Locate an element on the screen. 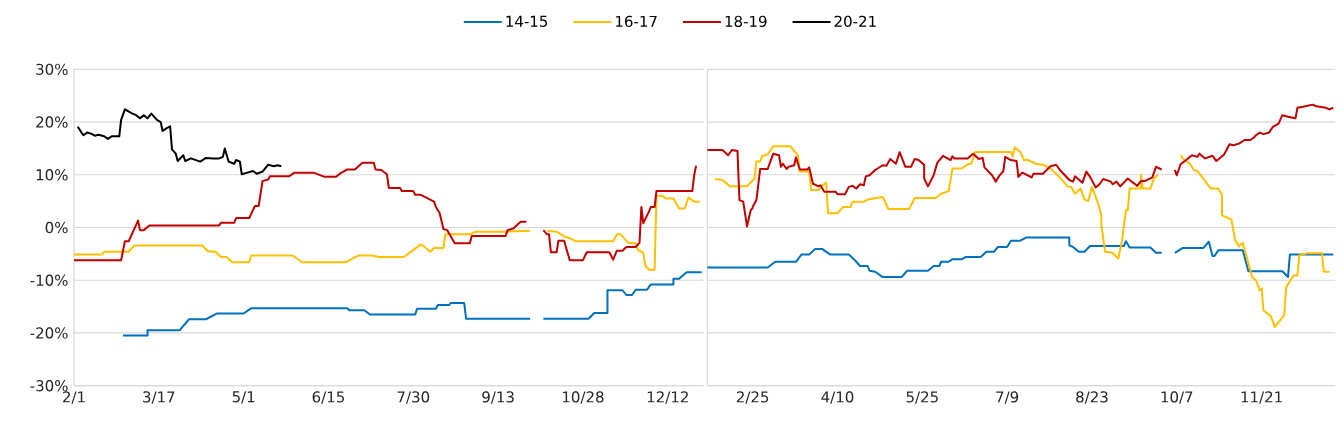 This screenshot has width=1342, height=426. line-series is located at coordinates (179, 142).